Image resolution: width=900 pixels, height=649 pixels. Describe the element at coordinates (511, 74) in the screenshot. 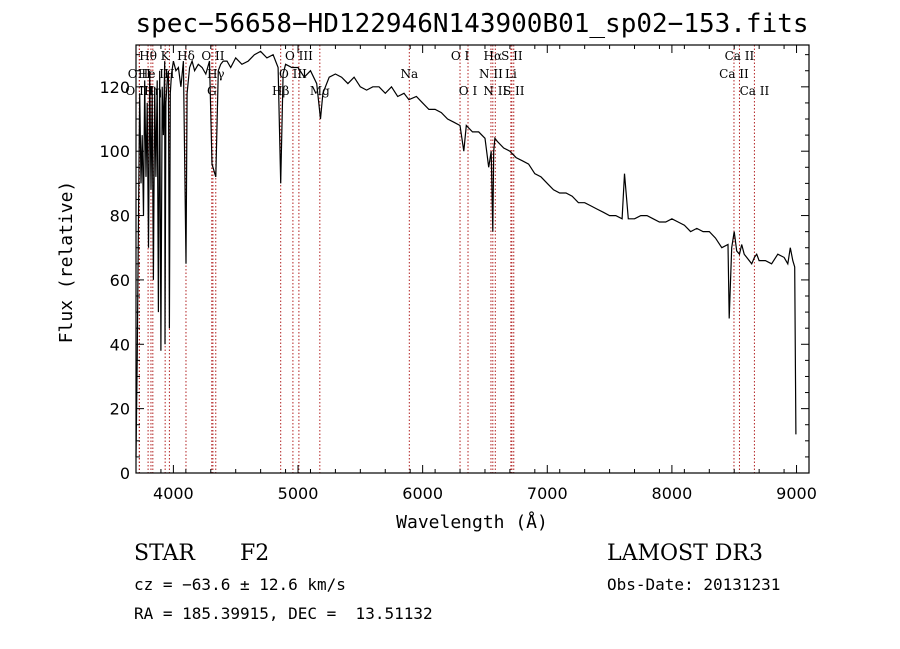

I see `line-label-22: Li` at that location.